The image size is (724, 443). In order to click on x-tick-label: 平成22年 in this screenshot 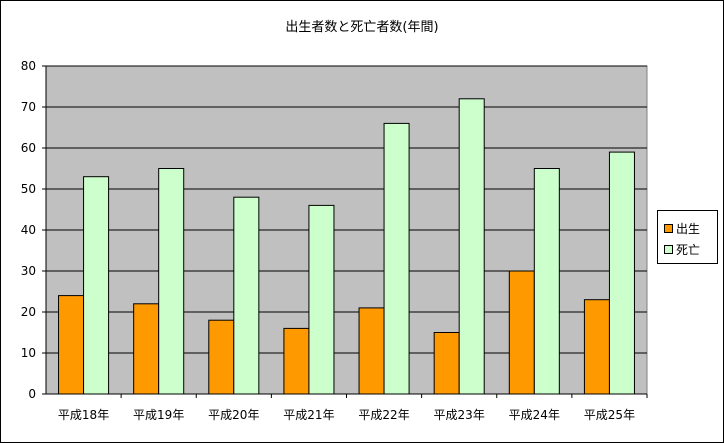, I will do `click(383, 415)`.